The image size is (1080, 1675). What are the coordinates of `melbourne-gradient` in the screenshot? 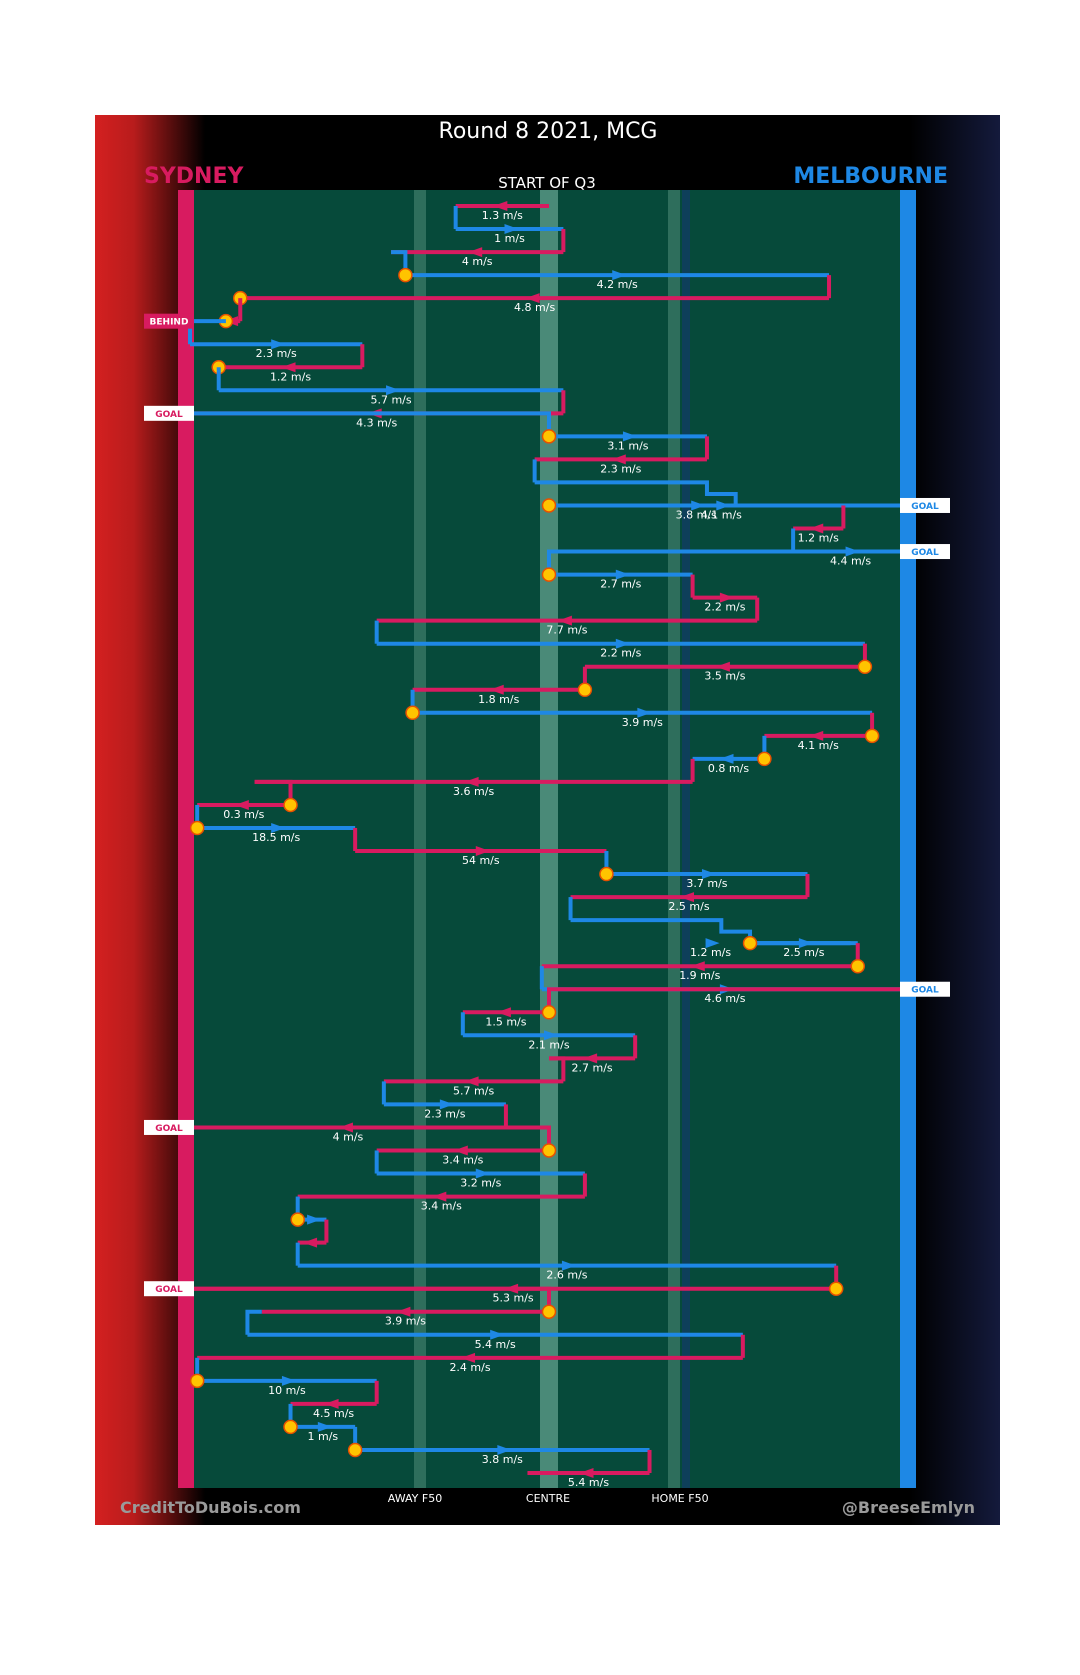 It's located at (955, 820).